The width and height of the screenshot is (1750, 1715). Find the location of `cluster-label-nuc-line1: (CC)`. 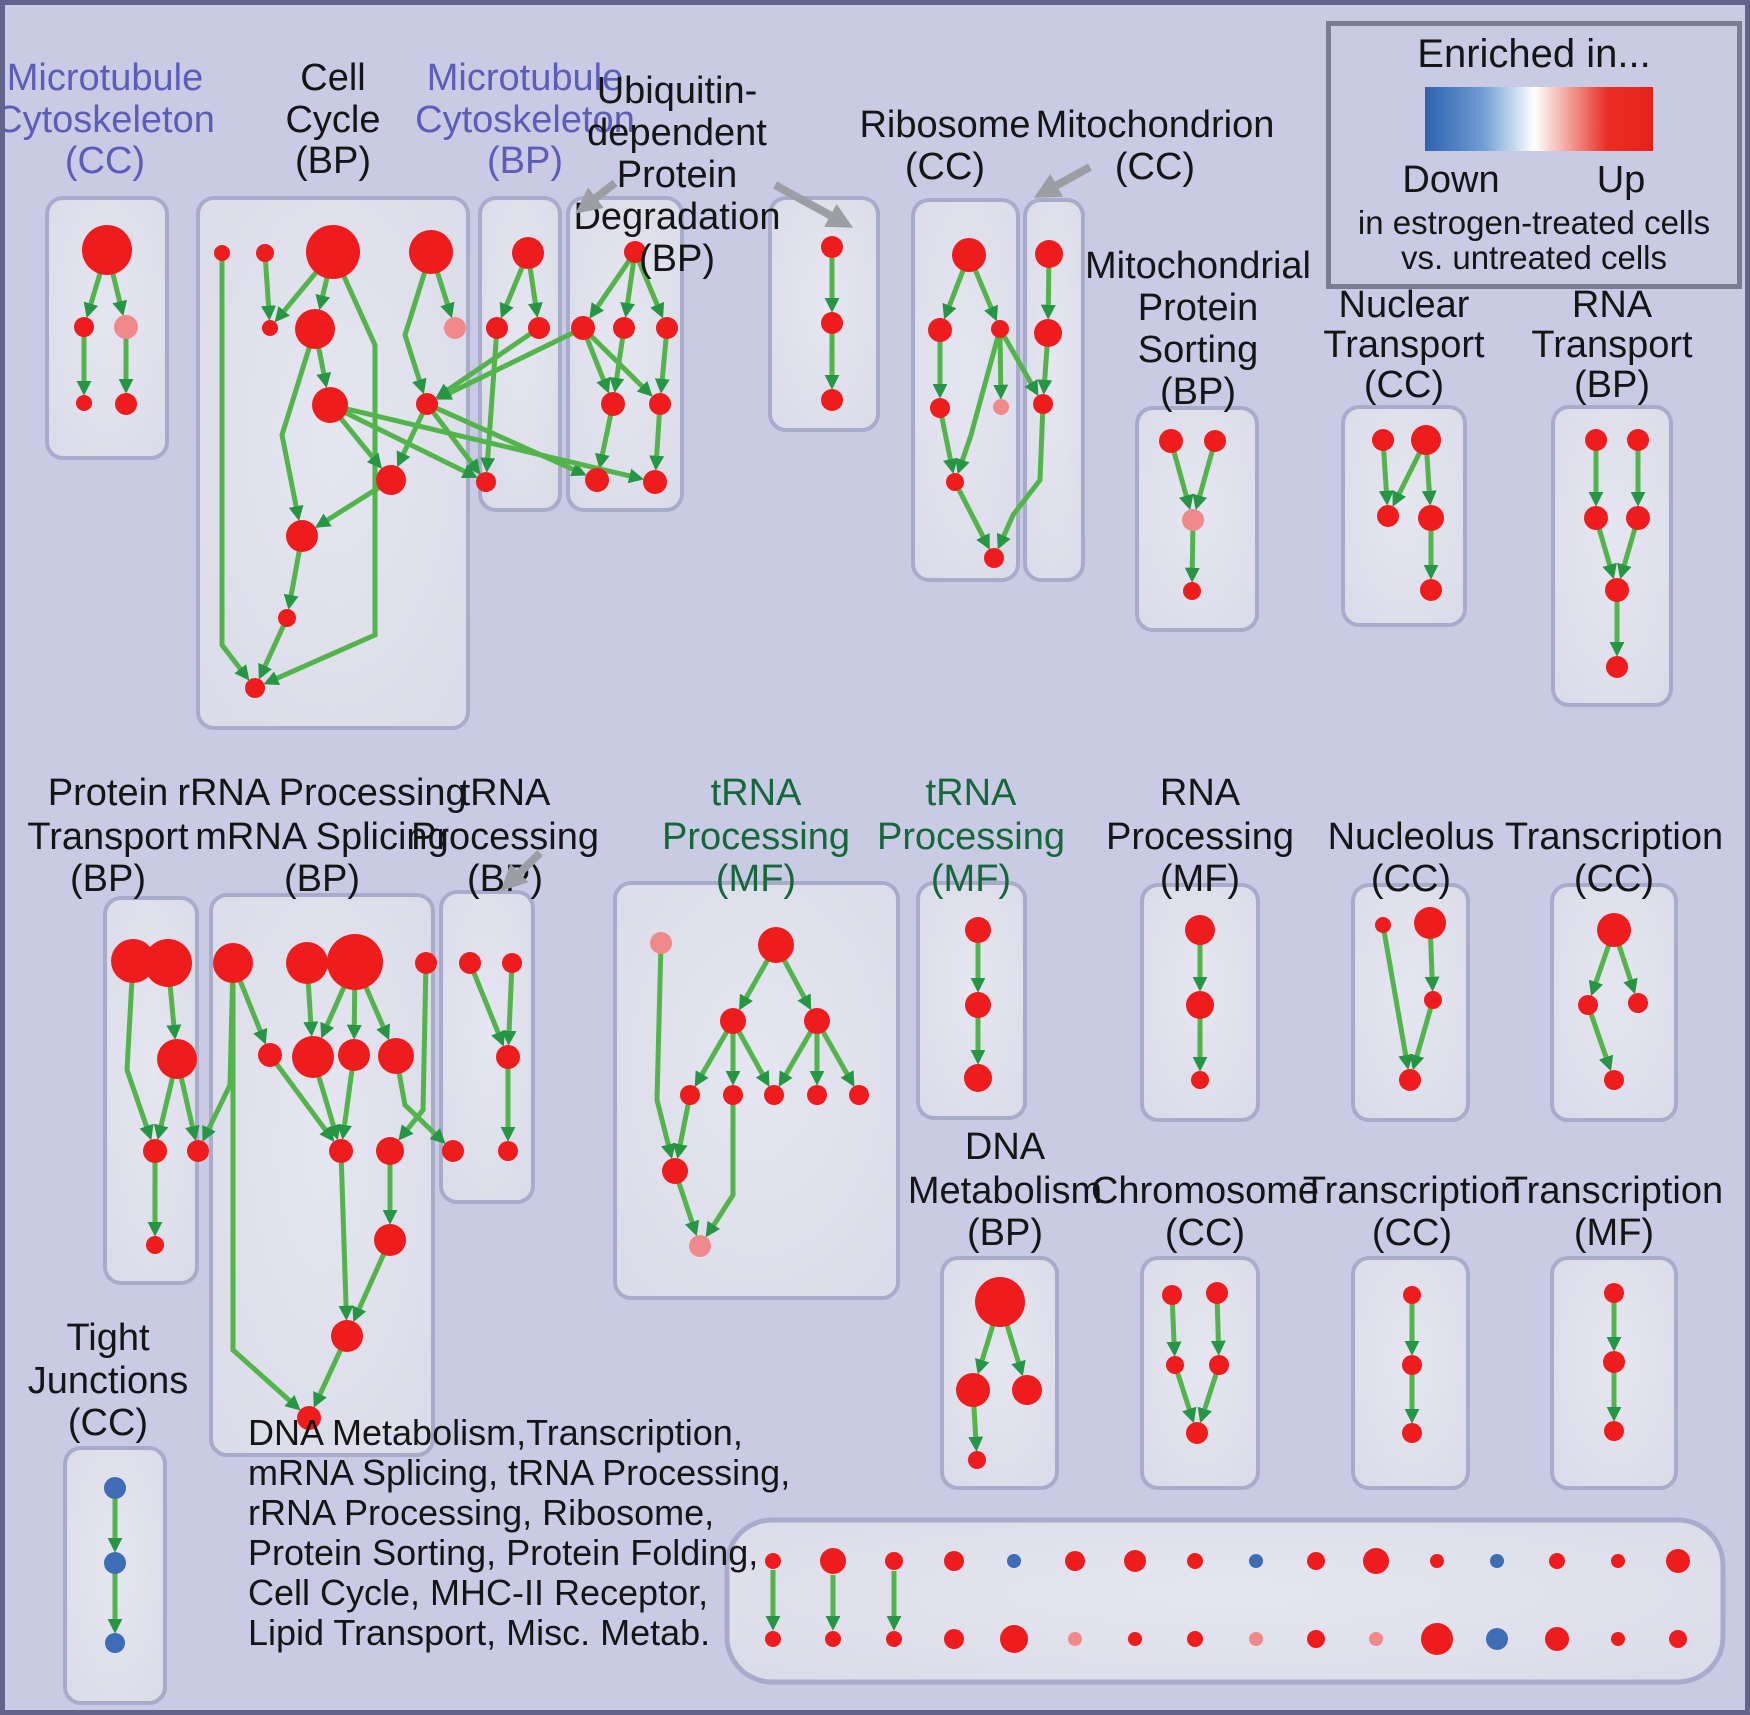

cluster-label-nuc-line1: (CC) is located at coordinates (1411, 879).